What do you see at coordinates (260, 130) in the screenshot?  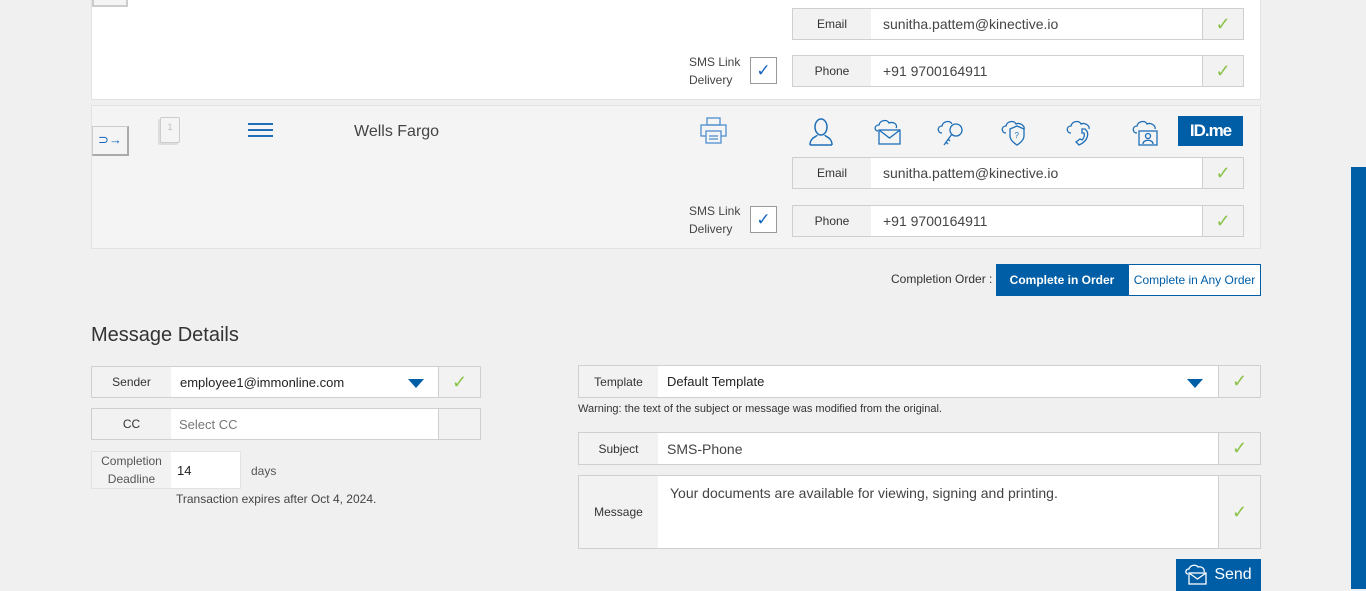 I see `menu-icon` at bounding box center [260, 130].